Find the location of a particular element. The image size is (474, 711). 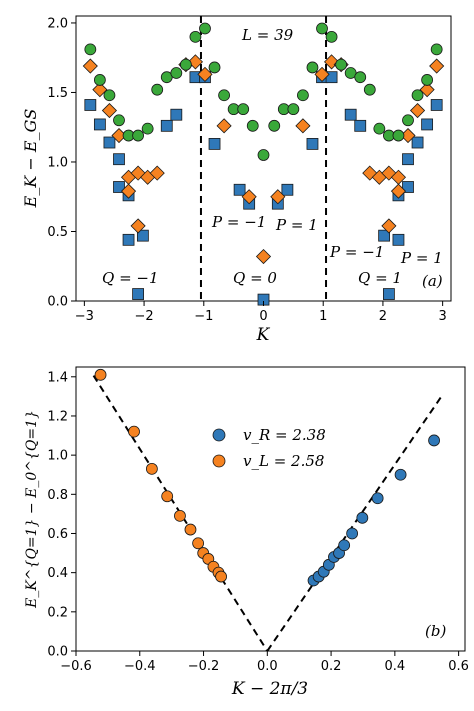

legend-label-vr: v_R = 2.38 is located at coordinates (284, 435).